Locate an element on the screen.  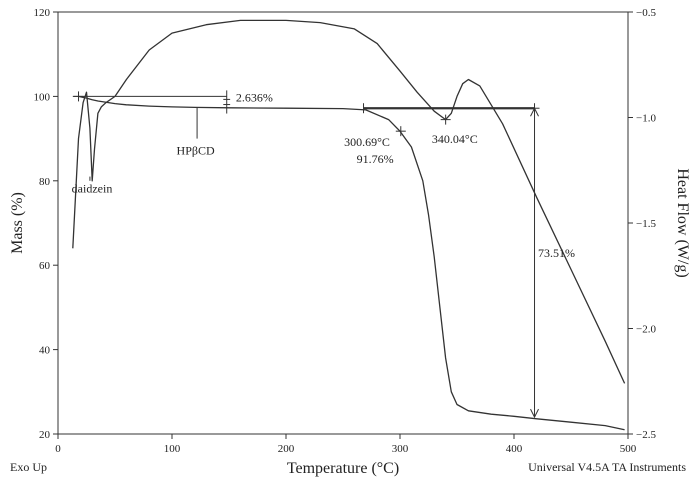
y-left-axis-label: Mass (%) is located at coordinates (17, 223).